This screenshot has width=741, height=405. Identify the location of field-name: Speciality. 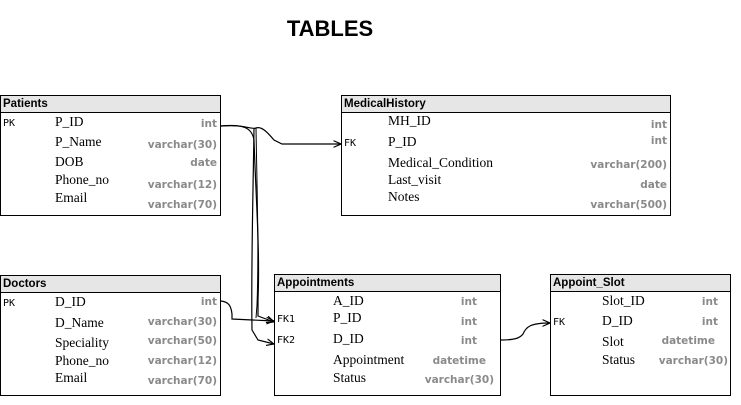
(82, 342).